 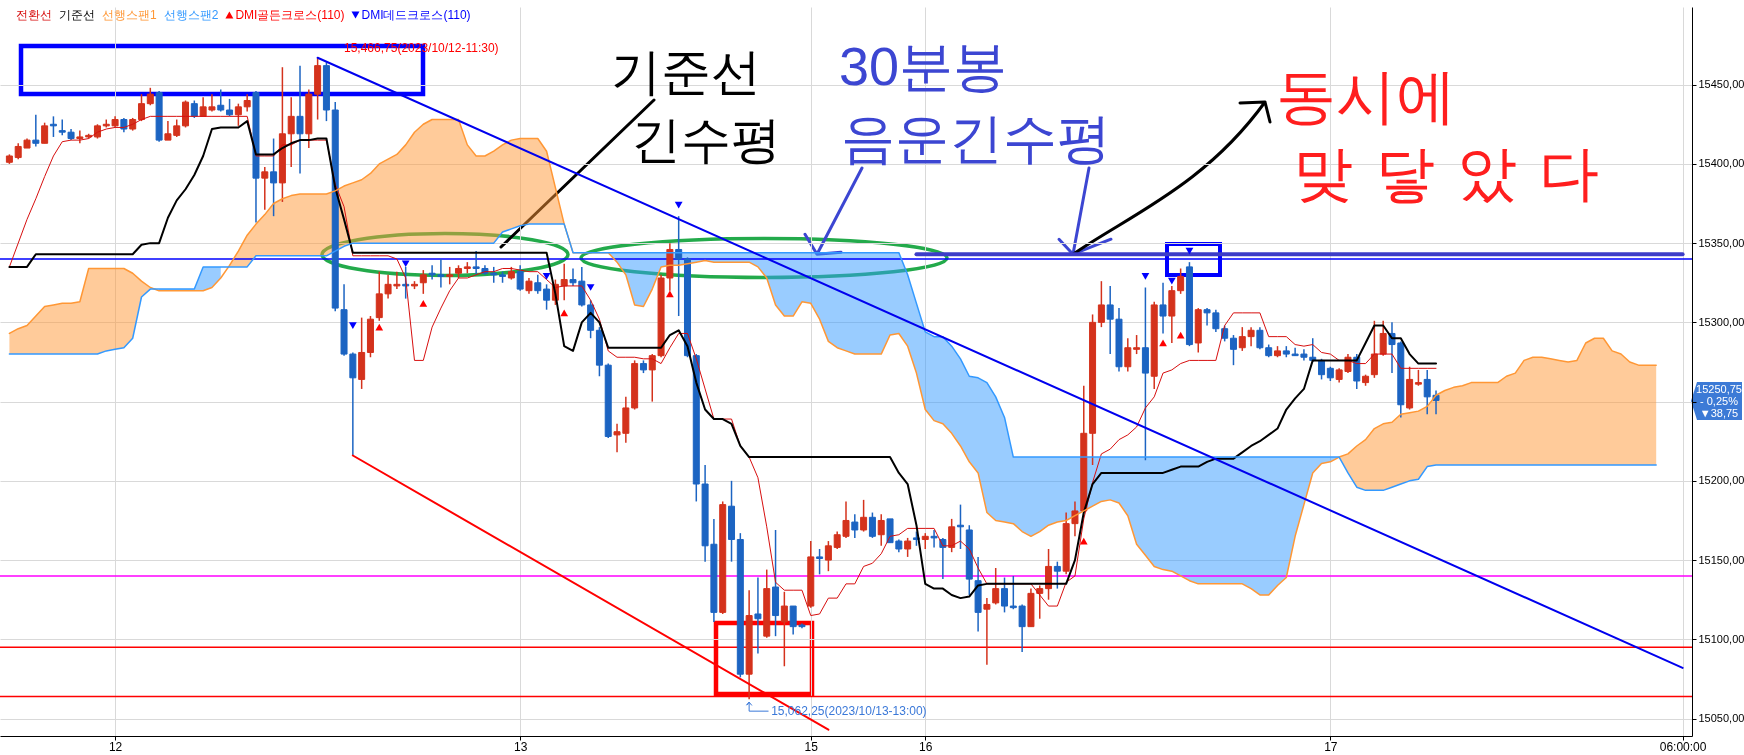 I want to click on text: 선행스팬2, so click(x=191, y=15).